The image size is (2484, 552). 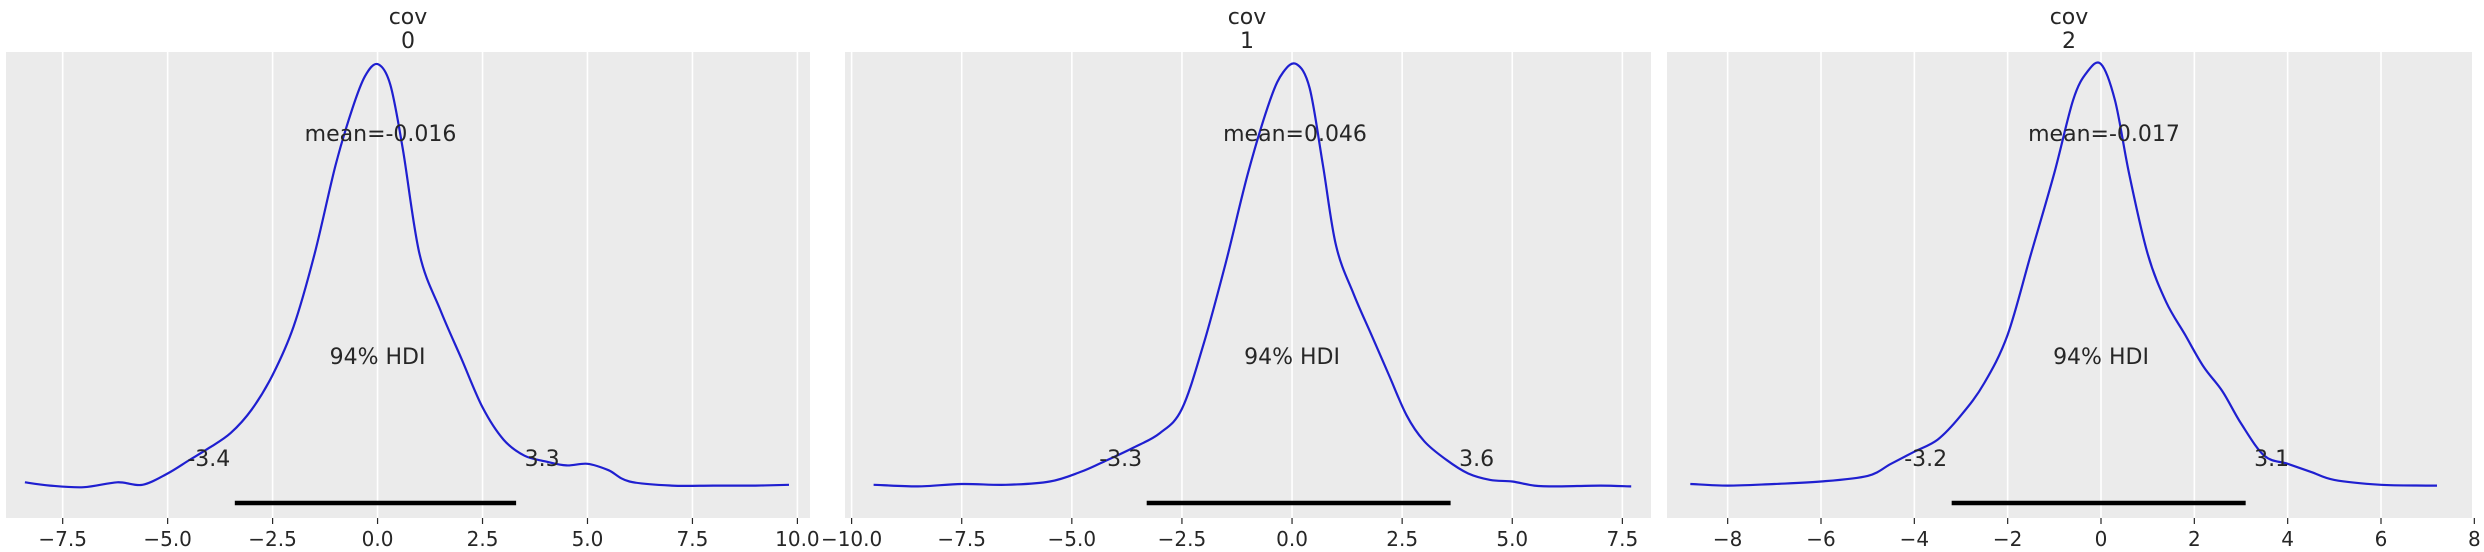 What do you see at coordinates (1727, 539) in the screenshot?
I see `x-tick-label: −8` at bounding box center [1727, 539].